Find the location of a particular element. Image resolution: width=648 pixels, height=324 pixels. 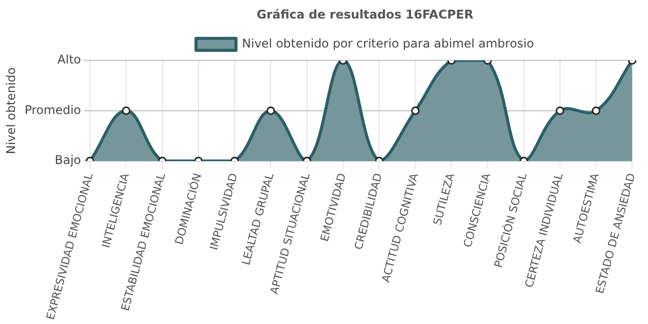

legend-label: Nivel obtenido por criterio para abimel ambrosio is located at coordinates (388, 43).